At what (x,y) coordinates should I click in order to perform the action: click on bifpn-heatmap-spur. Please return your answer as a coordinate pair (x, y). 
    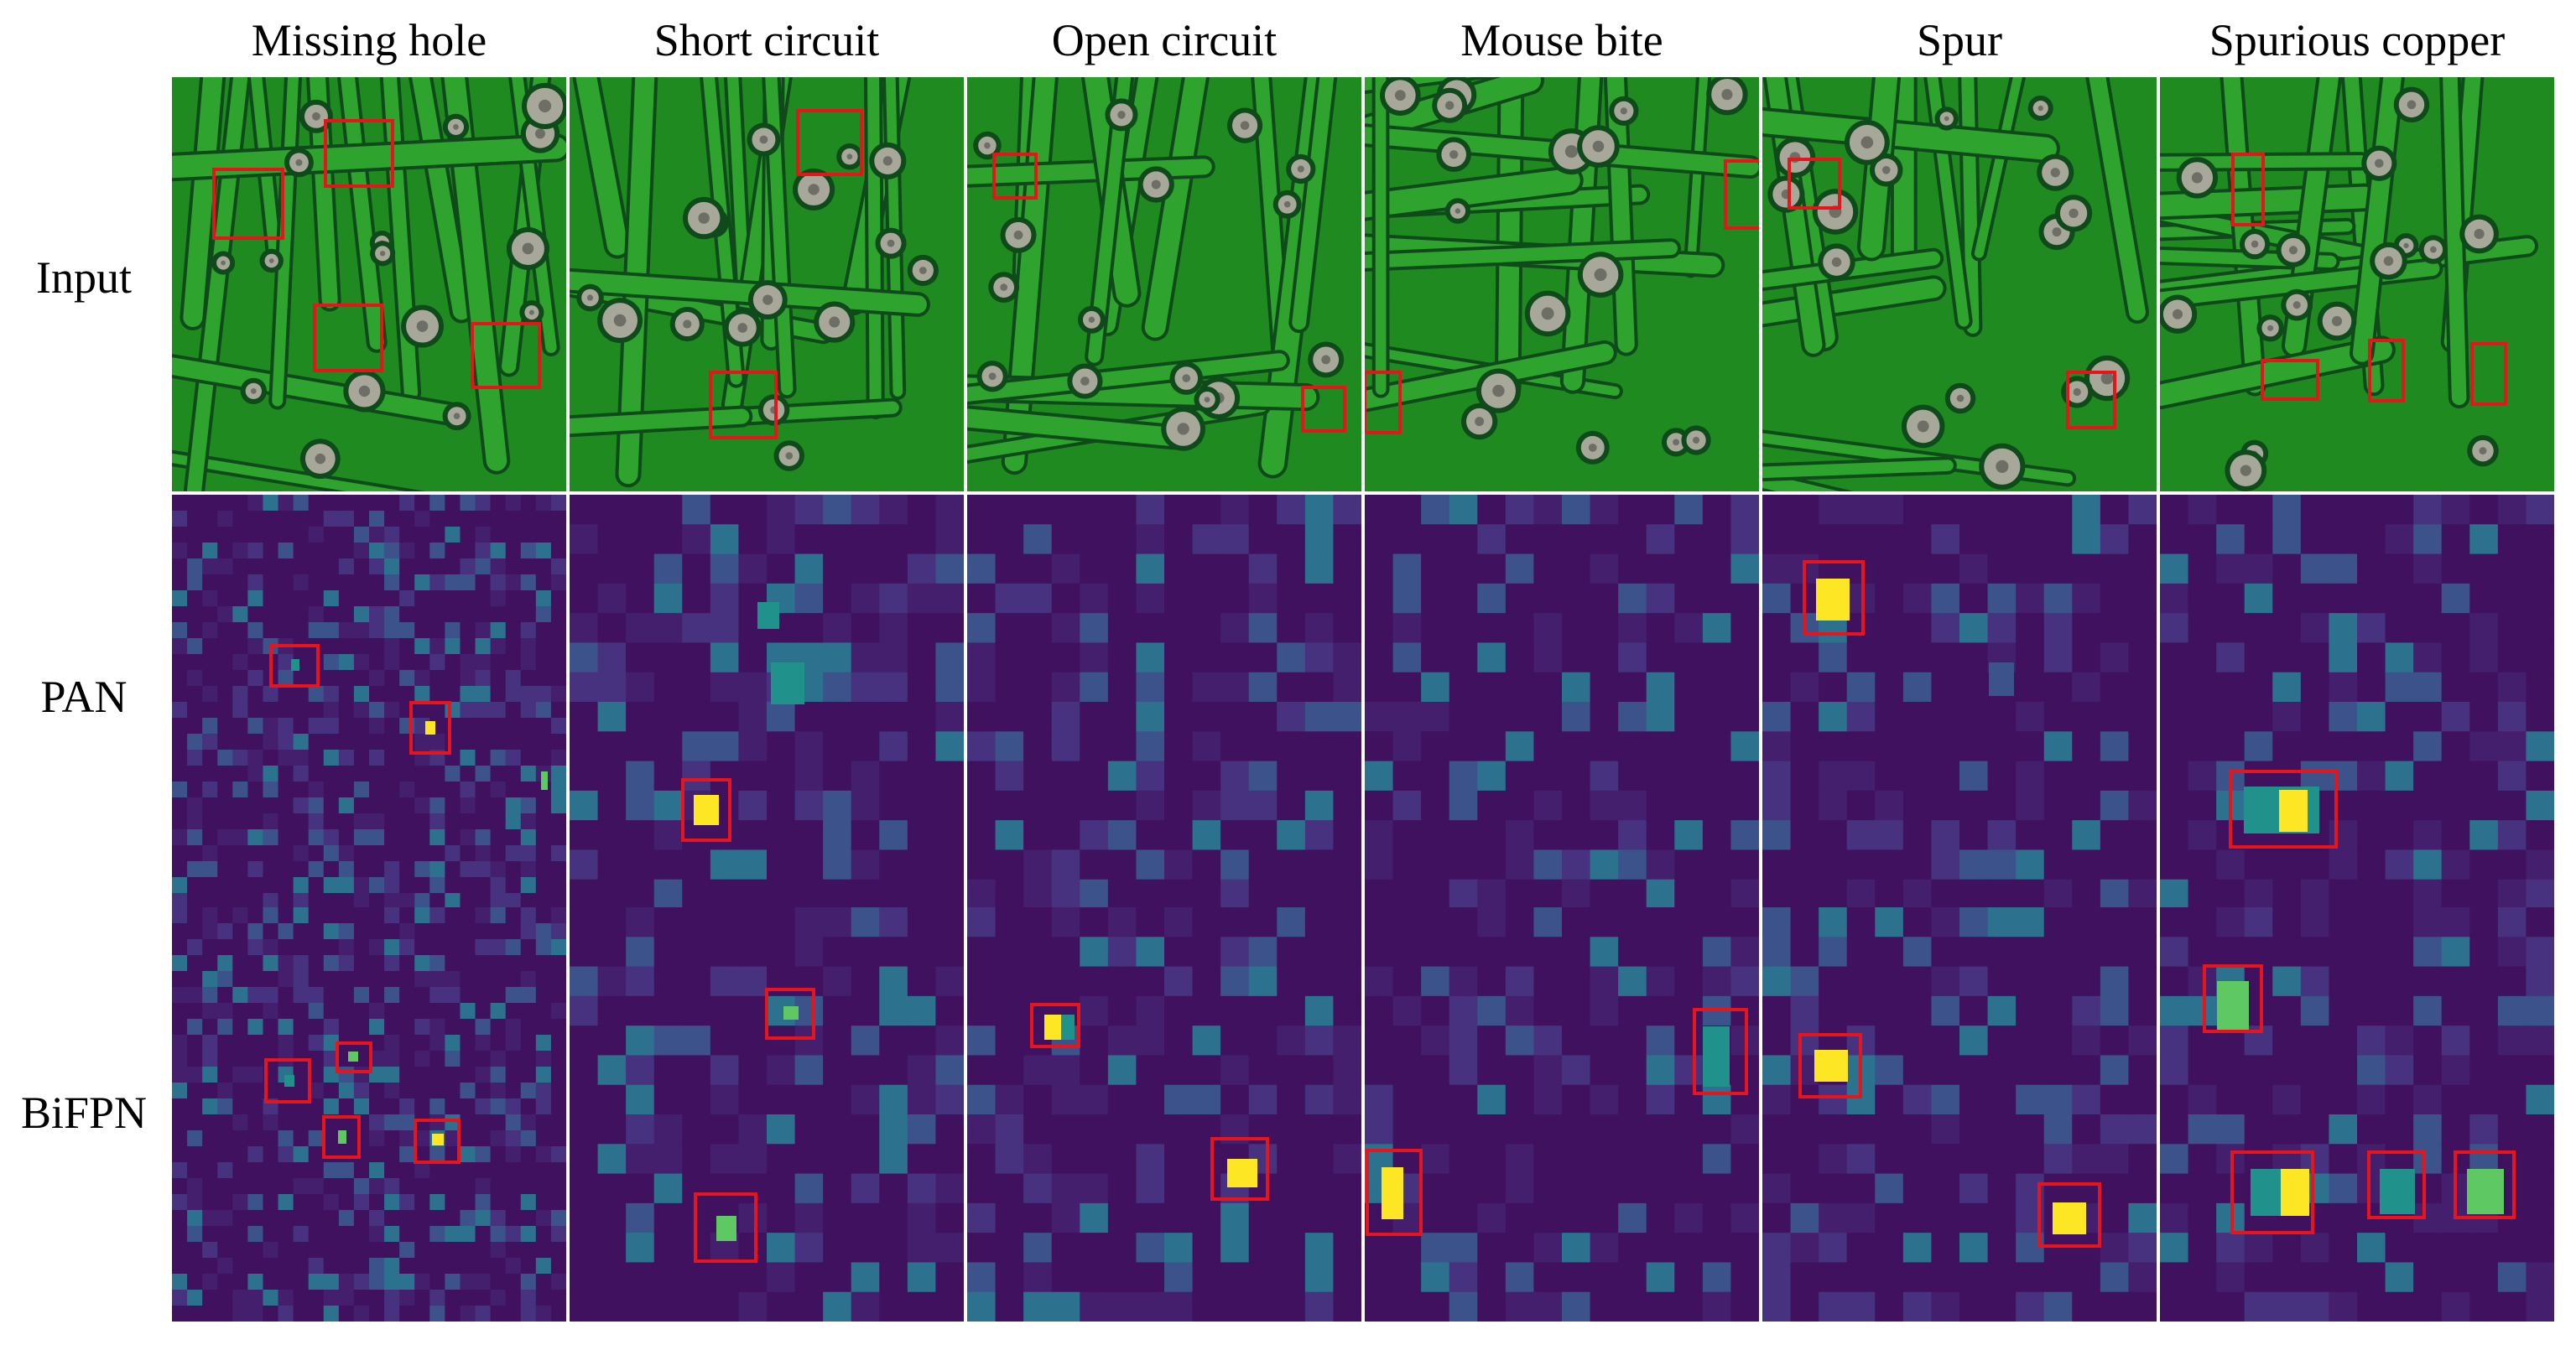
    Looking at the image, I should click on (1959, 1114).